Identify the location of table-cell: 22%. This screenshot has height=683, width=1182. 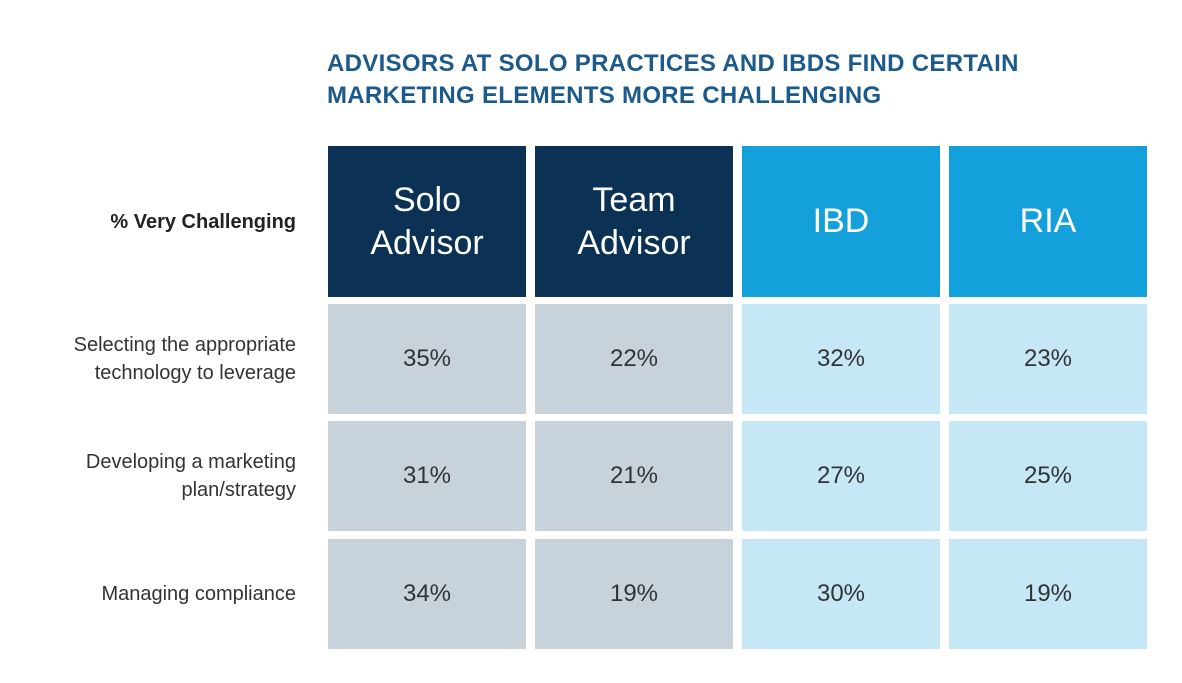
(634, 359).